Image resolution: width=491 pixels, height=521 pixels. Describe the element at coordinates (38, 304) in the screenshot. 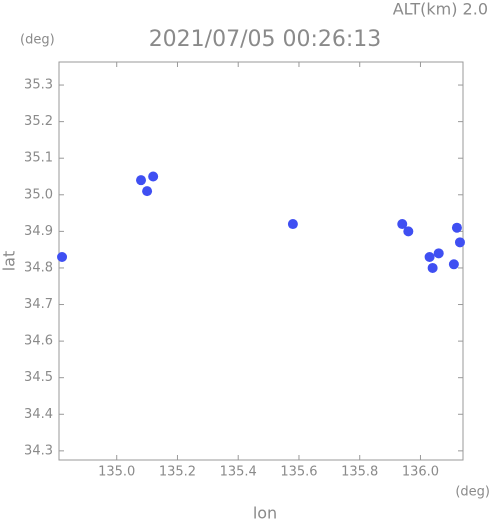

I see `y-tick-label: 34.7` at that location.